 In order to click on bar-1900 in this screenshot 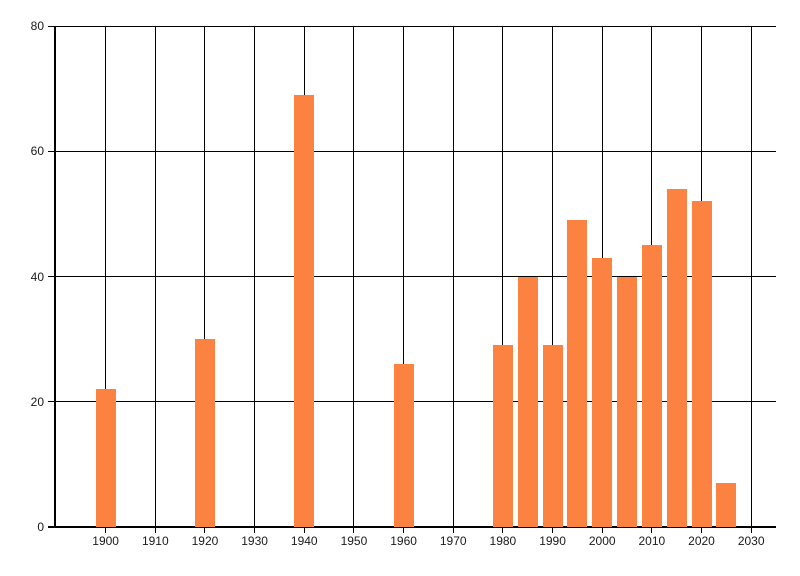, I will do `click(105, 458)`.